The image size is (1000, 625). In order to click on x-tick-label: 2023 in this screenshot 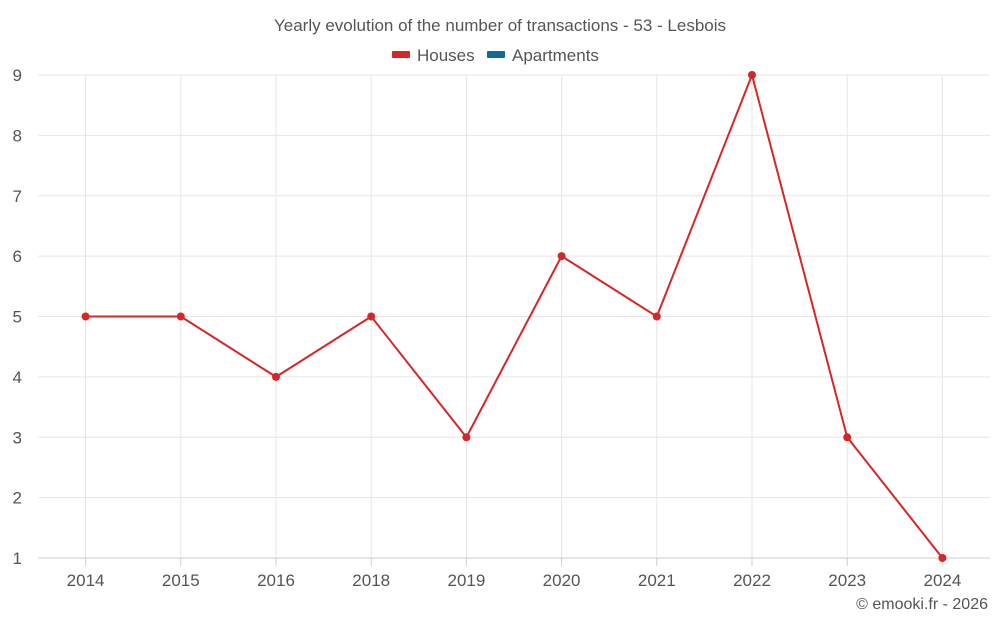, I will do `click(847, 580)`.